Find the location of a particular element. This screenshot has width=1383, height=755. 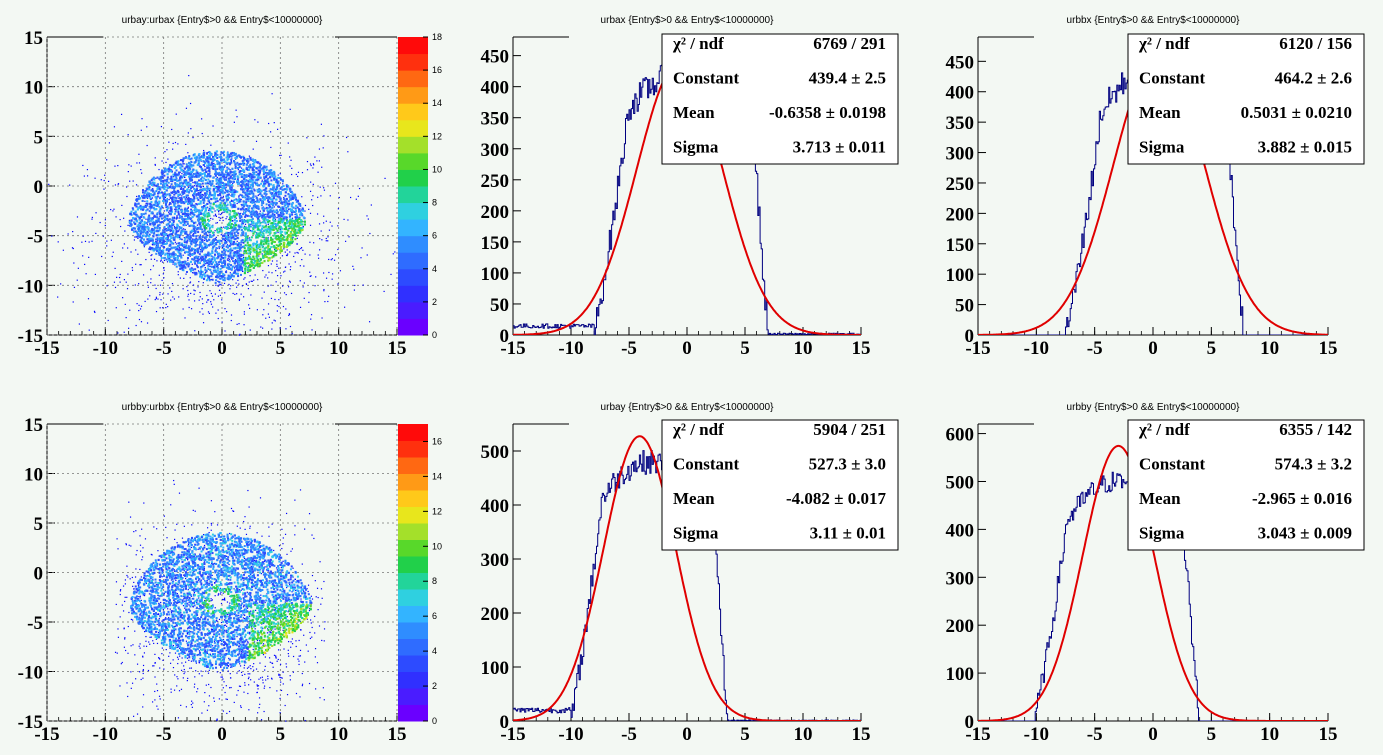

x-tick-label: -15 is located at coordinates (46, 348).